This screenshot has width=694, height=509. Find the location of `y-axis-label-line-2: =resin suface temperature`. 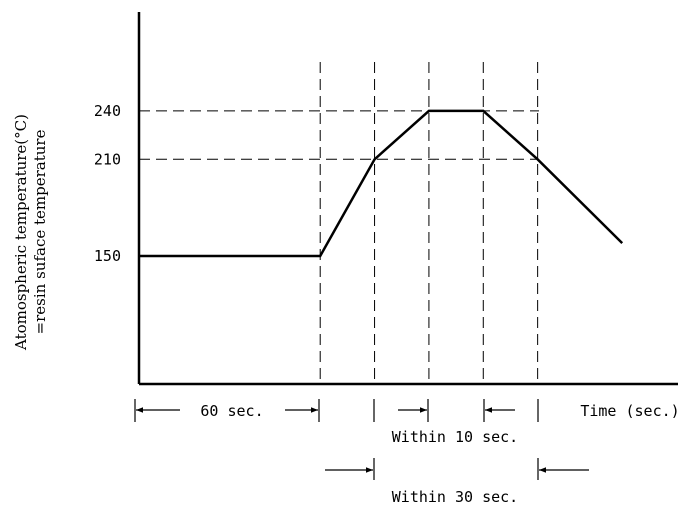

y-axis-label-line-2: =resin suface temperature is located at coordinates (40, 231).